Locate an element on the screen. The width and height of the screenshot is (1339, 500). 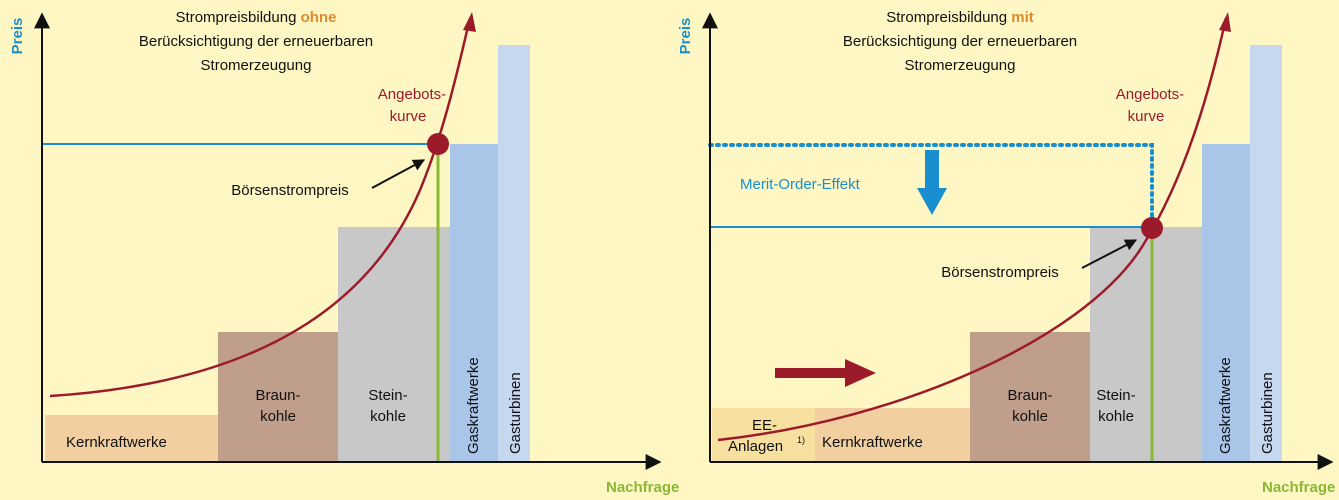
effect-label: Merit-Order-Effekt is located at coordinates (800, 184).